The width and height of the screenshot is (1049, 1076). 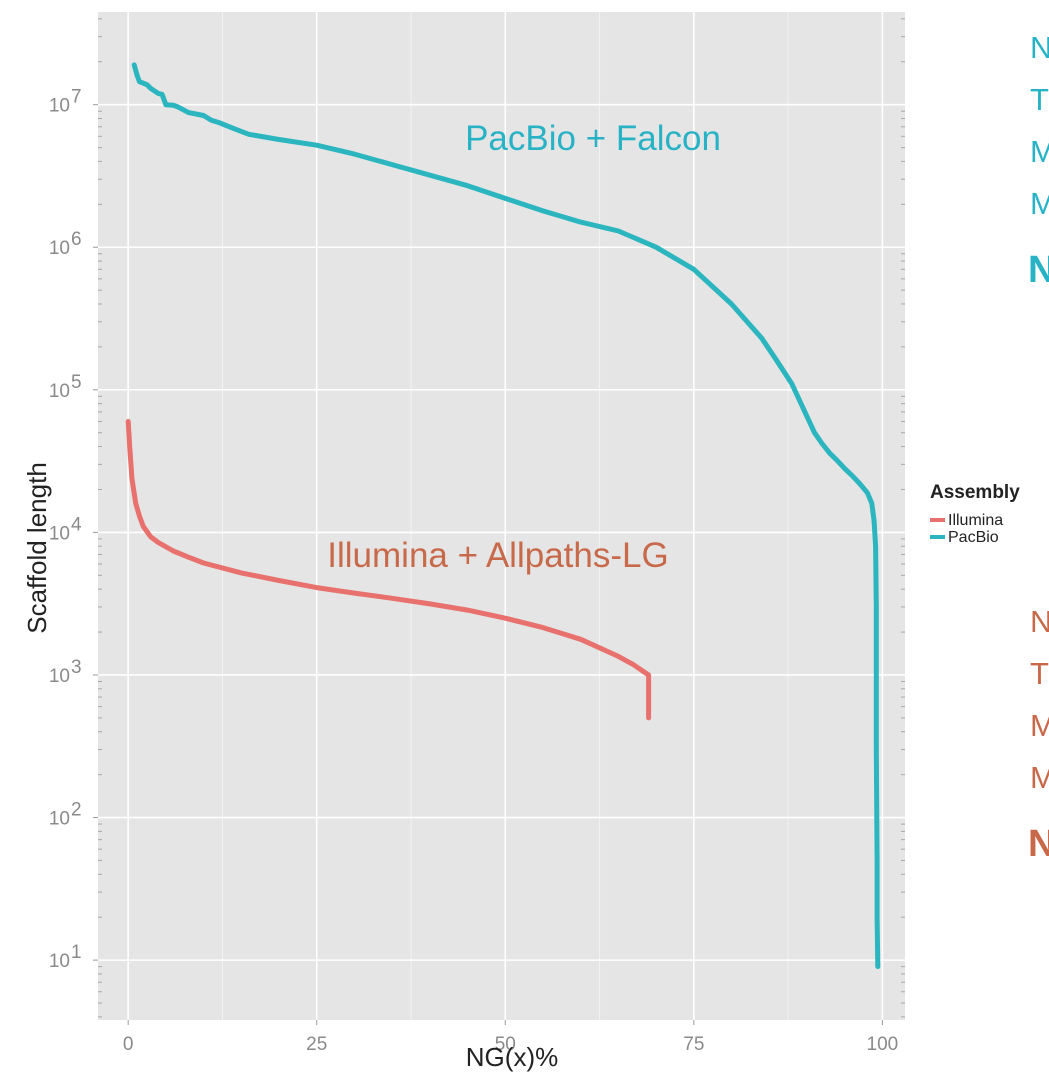 I want to click on legend: Assembly Illumina PacBio, so click(x=975, y=514).